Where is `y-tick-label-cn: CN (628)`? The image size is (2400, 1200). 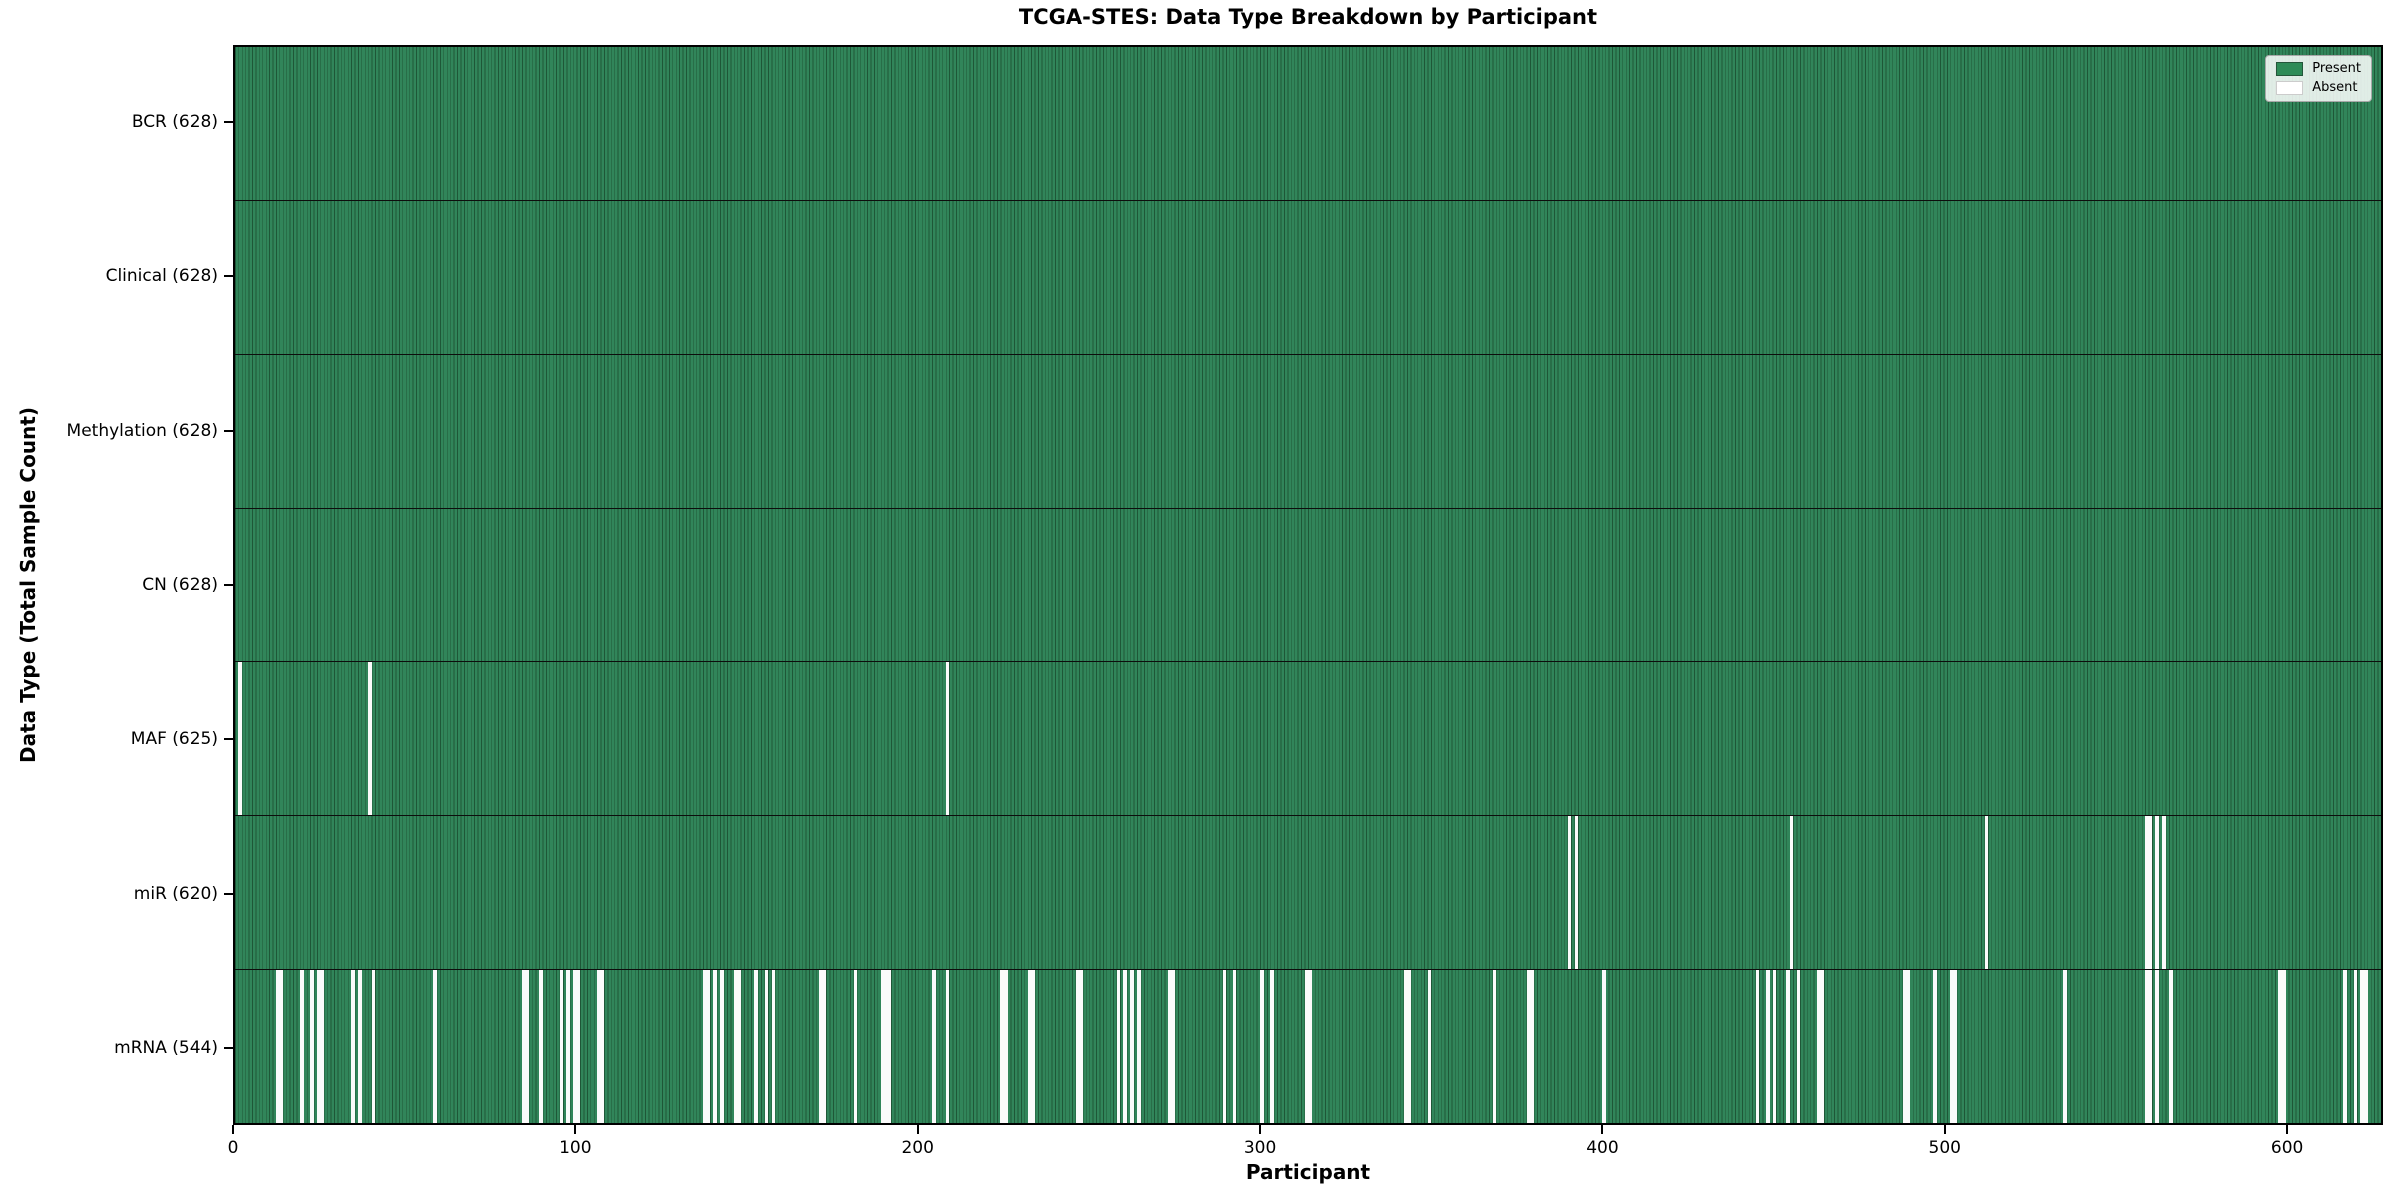 y-tick-label-cn: CN (628) is located at coordinates (180, 585).